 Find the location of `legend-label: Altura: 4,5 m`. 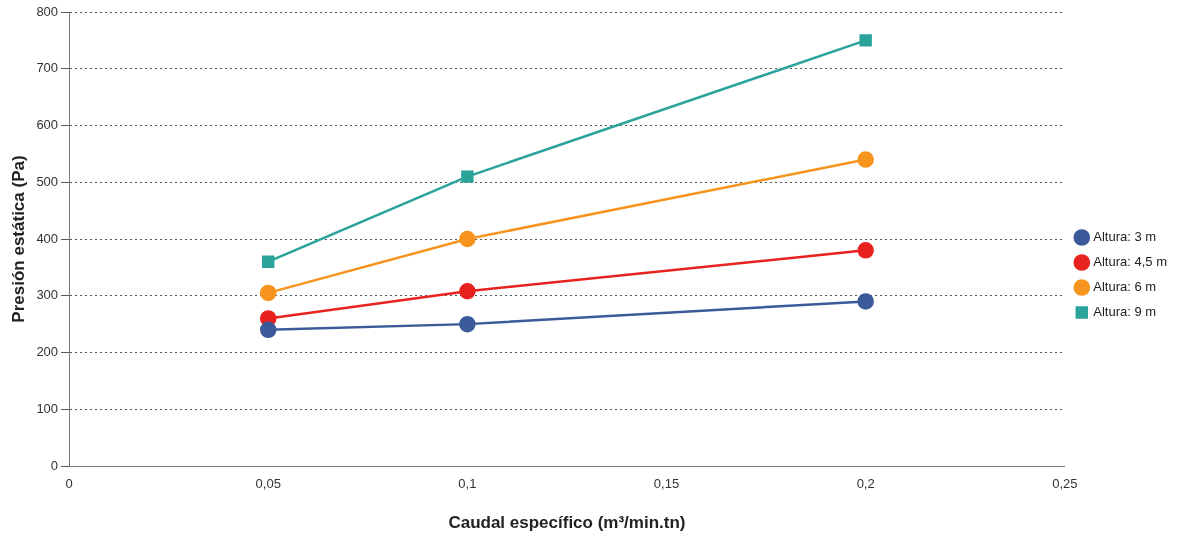

legend-label: Altura: 4,5 m is located at coordinates (1130, 262).